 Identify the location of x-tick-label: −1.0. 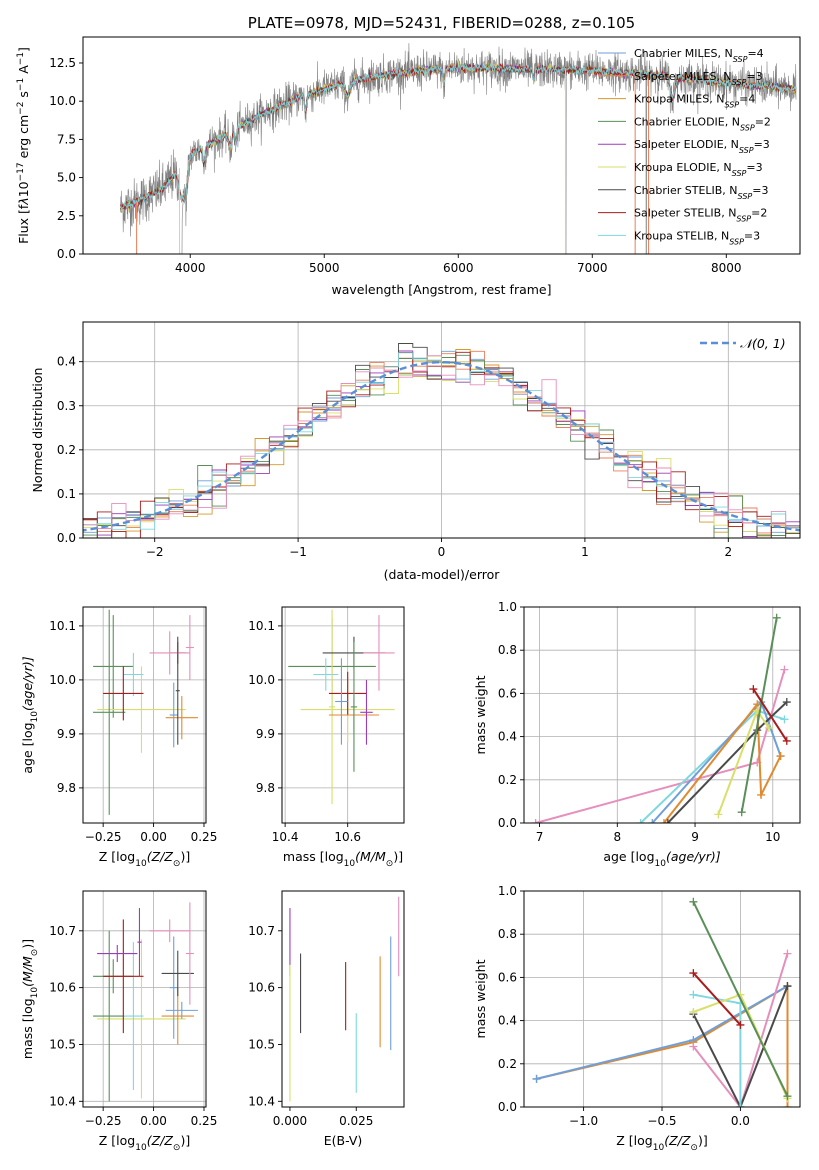
(583, 1121).